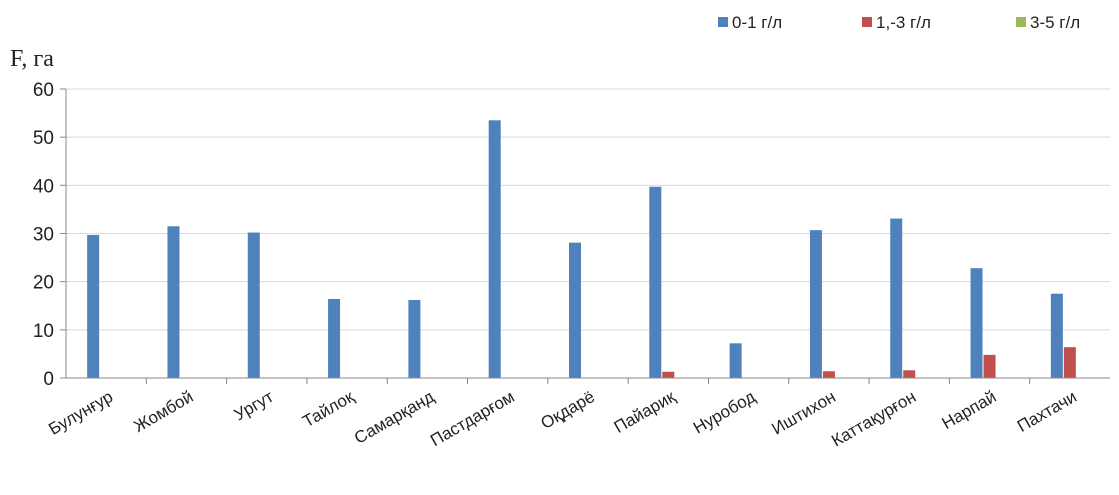 The image size is (1119, 495). What do you see at coordinates (804, 413) in the screenshot?
I see `category-label: Иштихон` at bounding box center [804, 413].